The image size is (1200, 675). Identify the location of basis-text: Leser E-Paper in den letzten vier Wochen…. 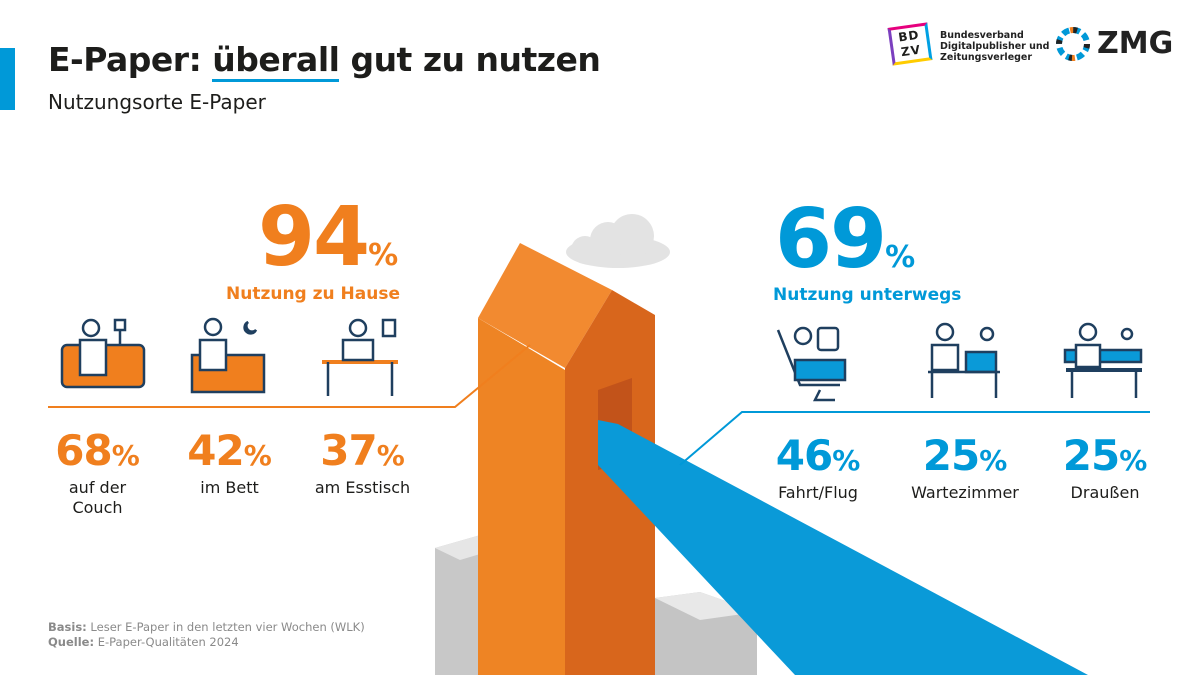
(225, 627).